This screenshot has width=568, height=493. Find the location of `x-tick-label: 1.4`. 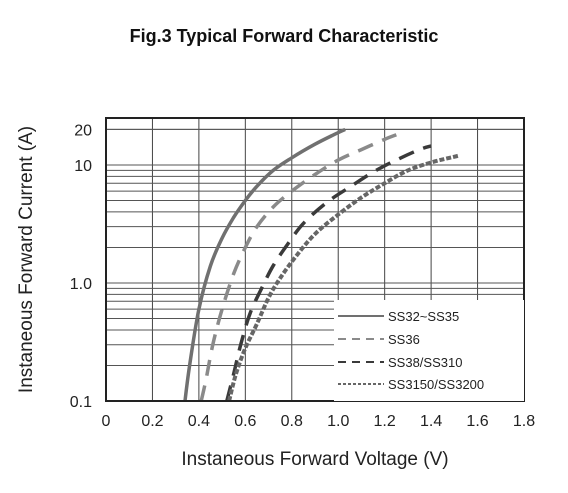

x-tick-label: 1.4 is located at coordinates (431, 421).